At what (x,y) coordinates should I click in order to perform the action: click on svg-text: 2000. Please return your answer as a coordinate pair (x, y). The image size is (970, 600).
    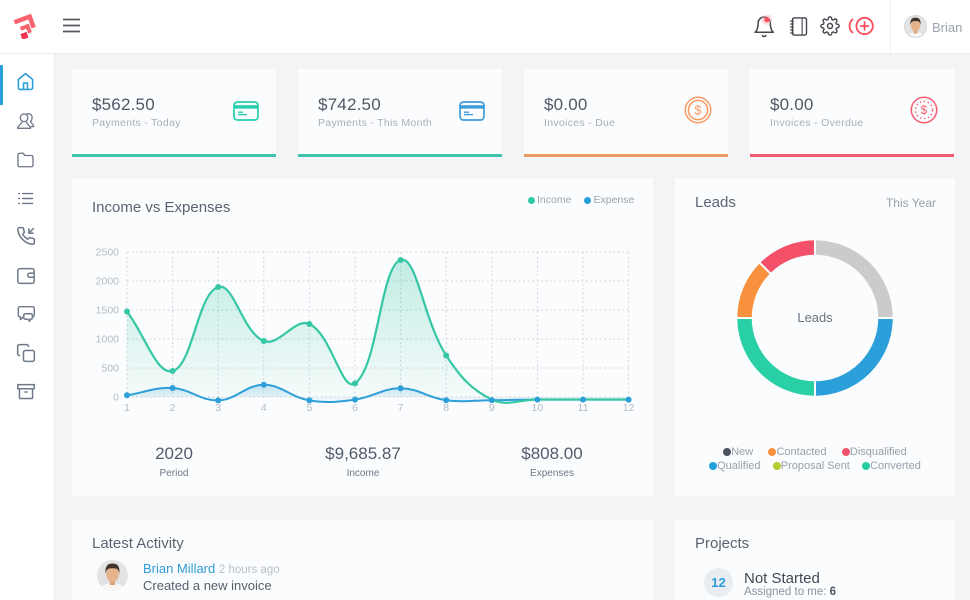
    Looking at the image, I should click on (108, 282).